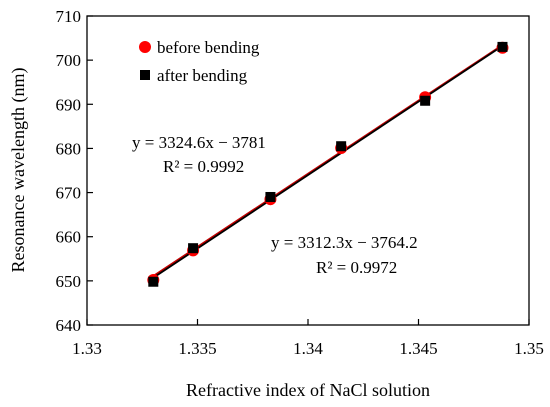 This screenshot has height=407, width=550. What do you see at coordinates (202, 75) in the screenshot?
I see `legend-label-after-bending: after bending` at bounding box center [202, 75].